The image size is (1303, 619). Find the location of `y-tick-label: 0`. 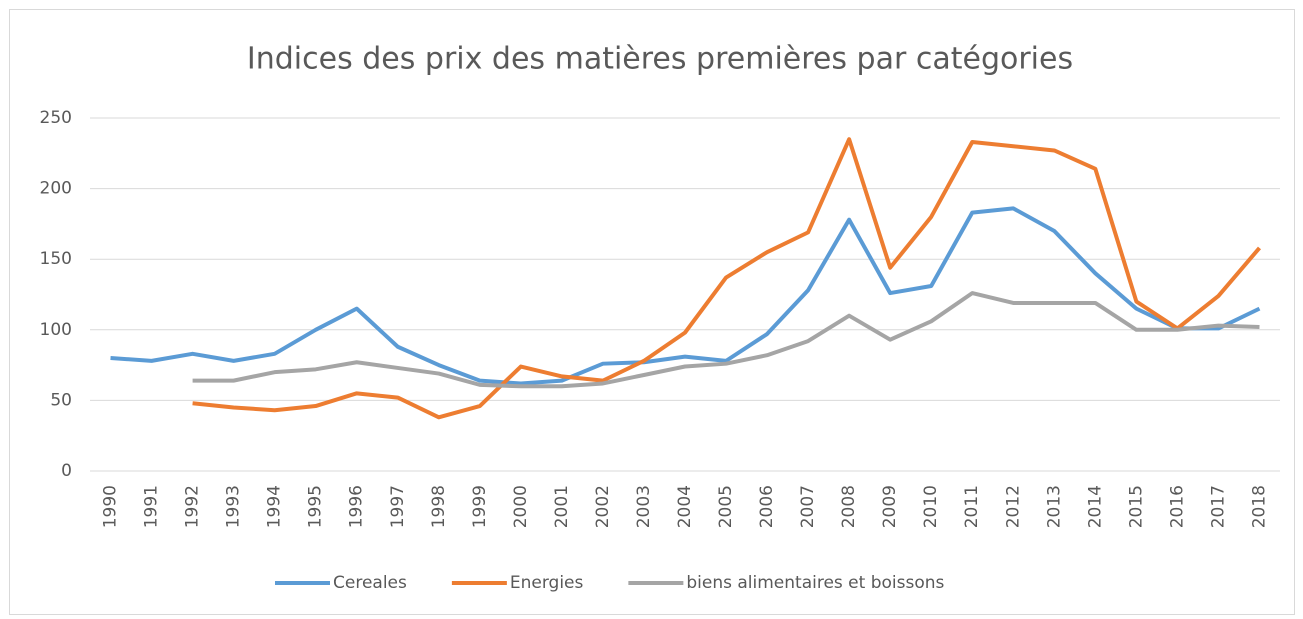

y-tick-label: 0 is located at coordinates (66, 471).